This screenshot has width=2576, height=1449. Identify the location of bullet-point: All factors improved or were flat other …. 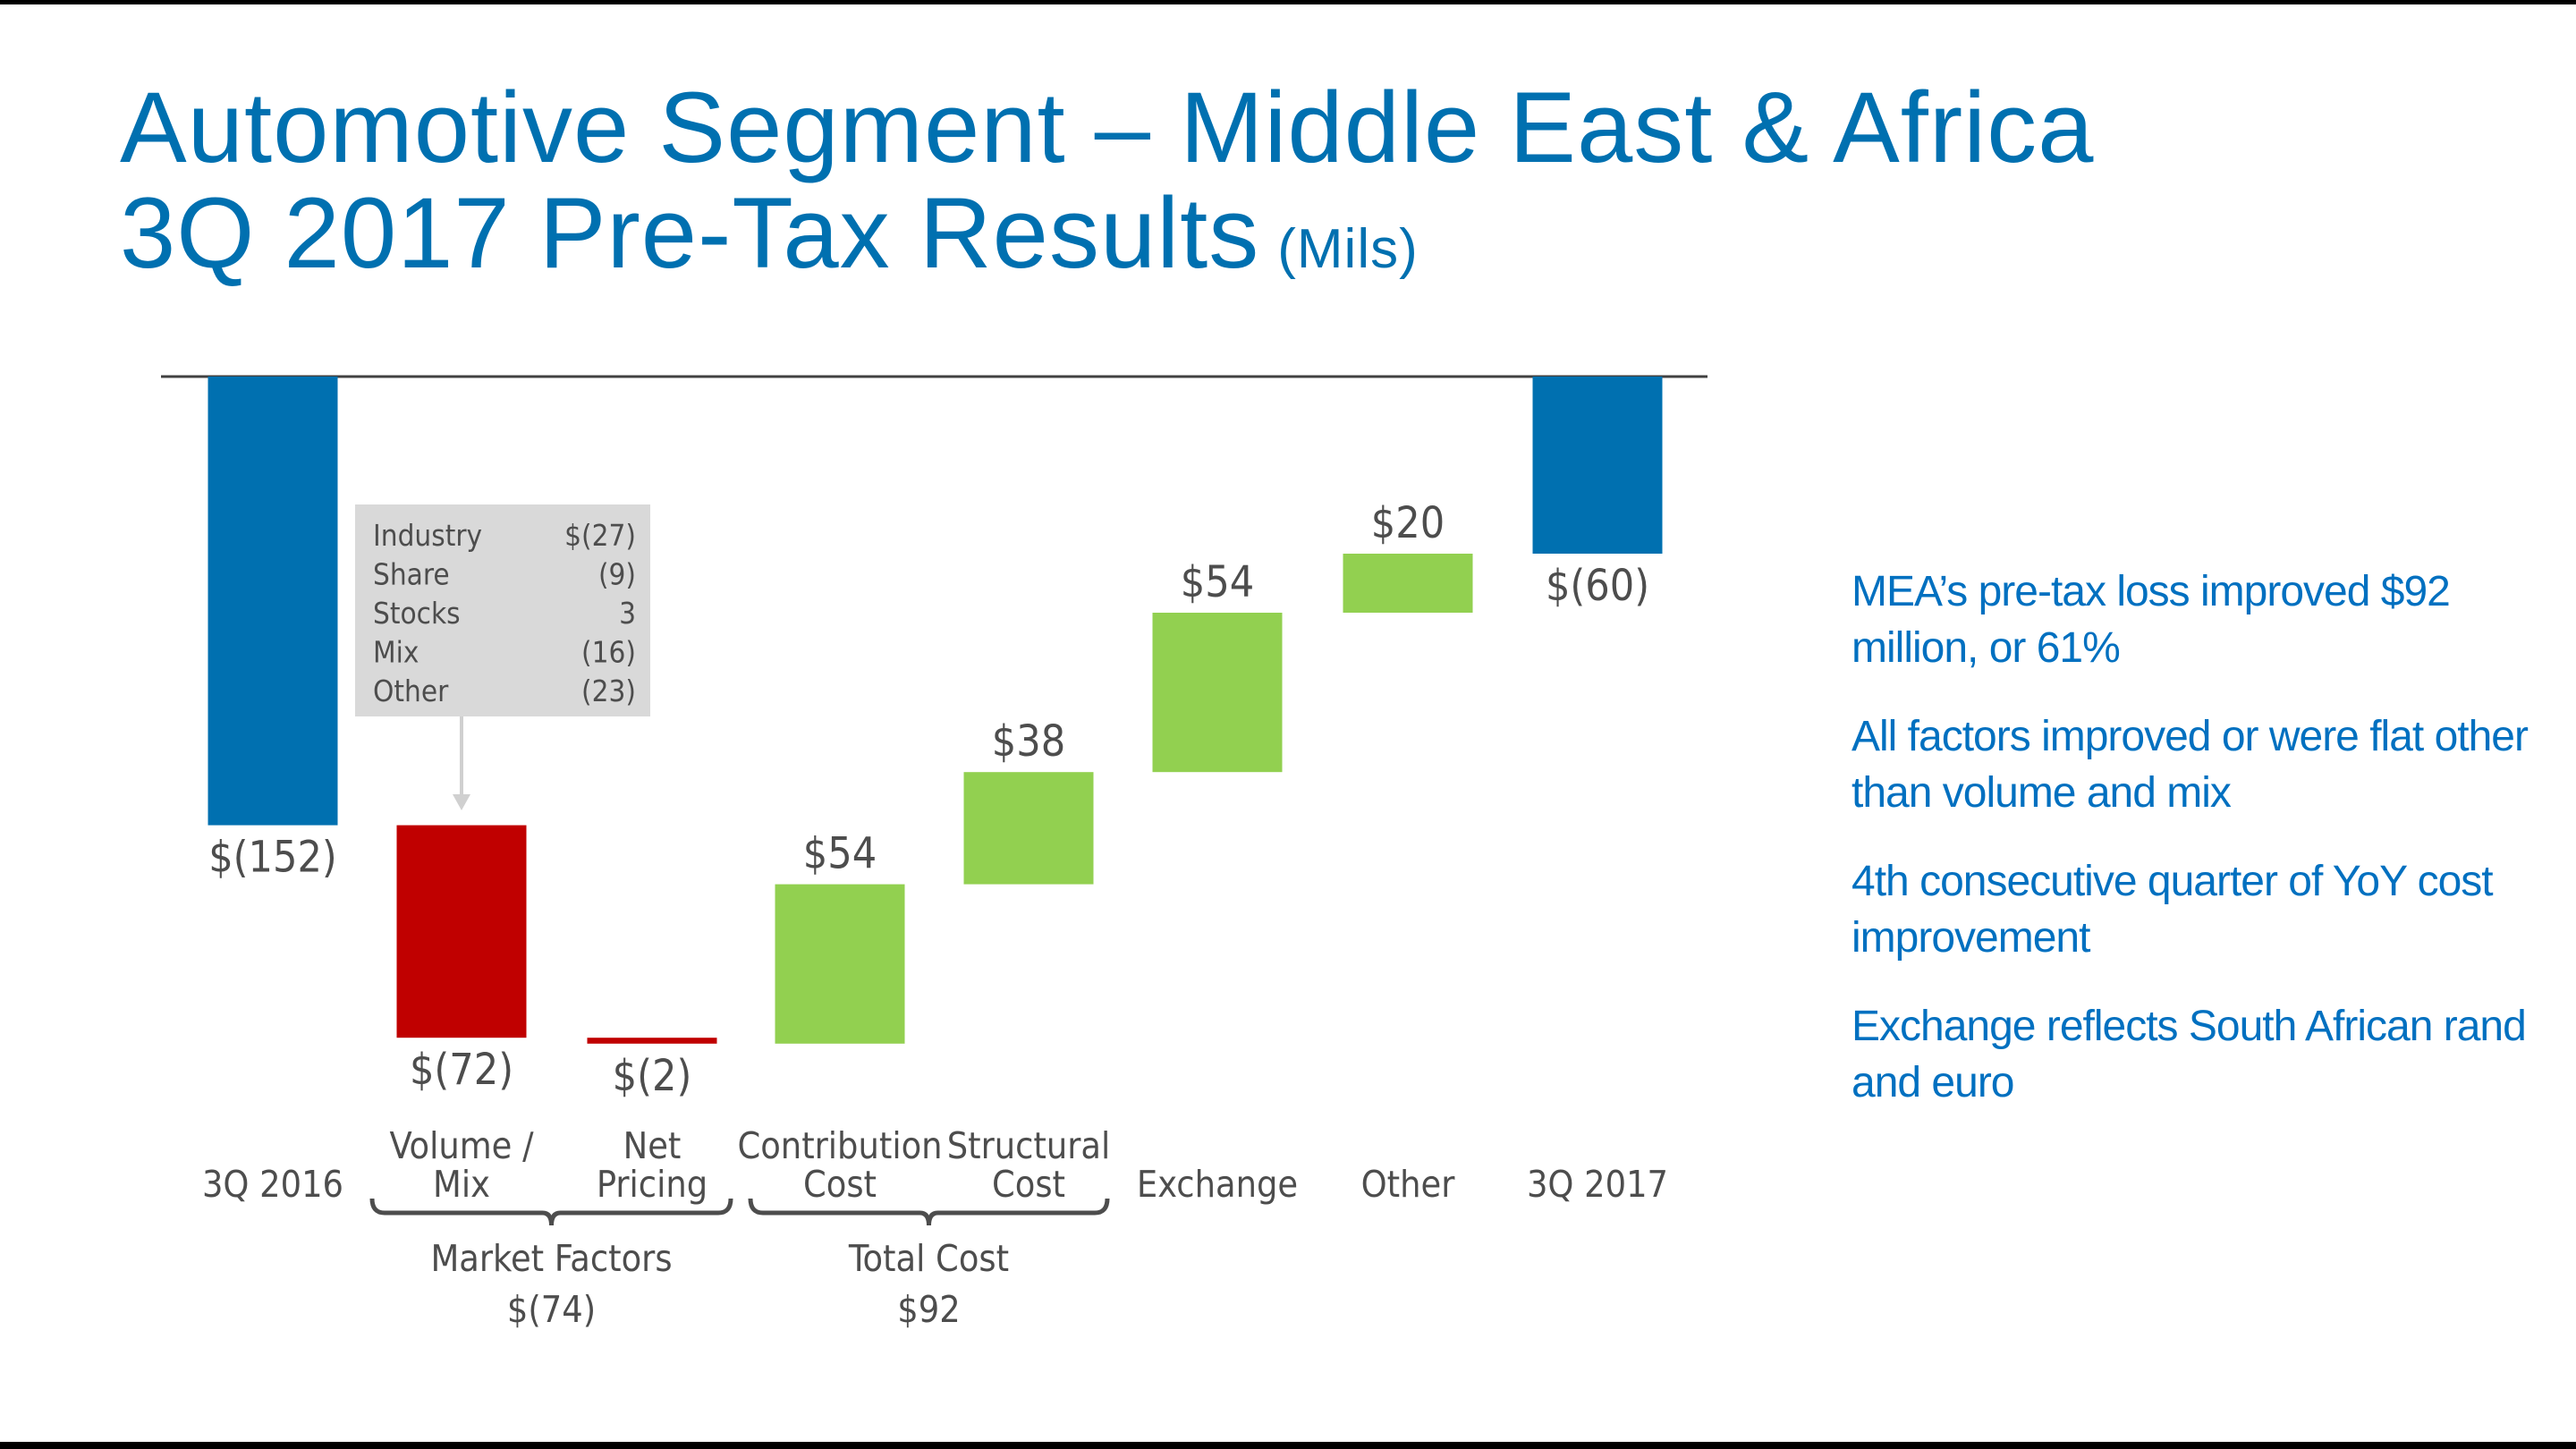
(2190, 765).